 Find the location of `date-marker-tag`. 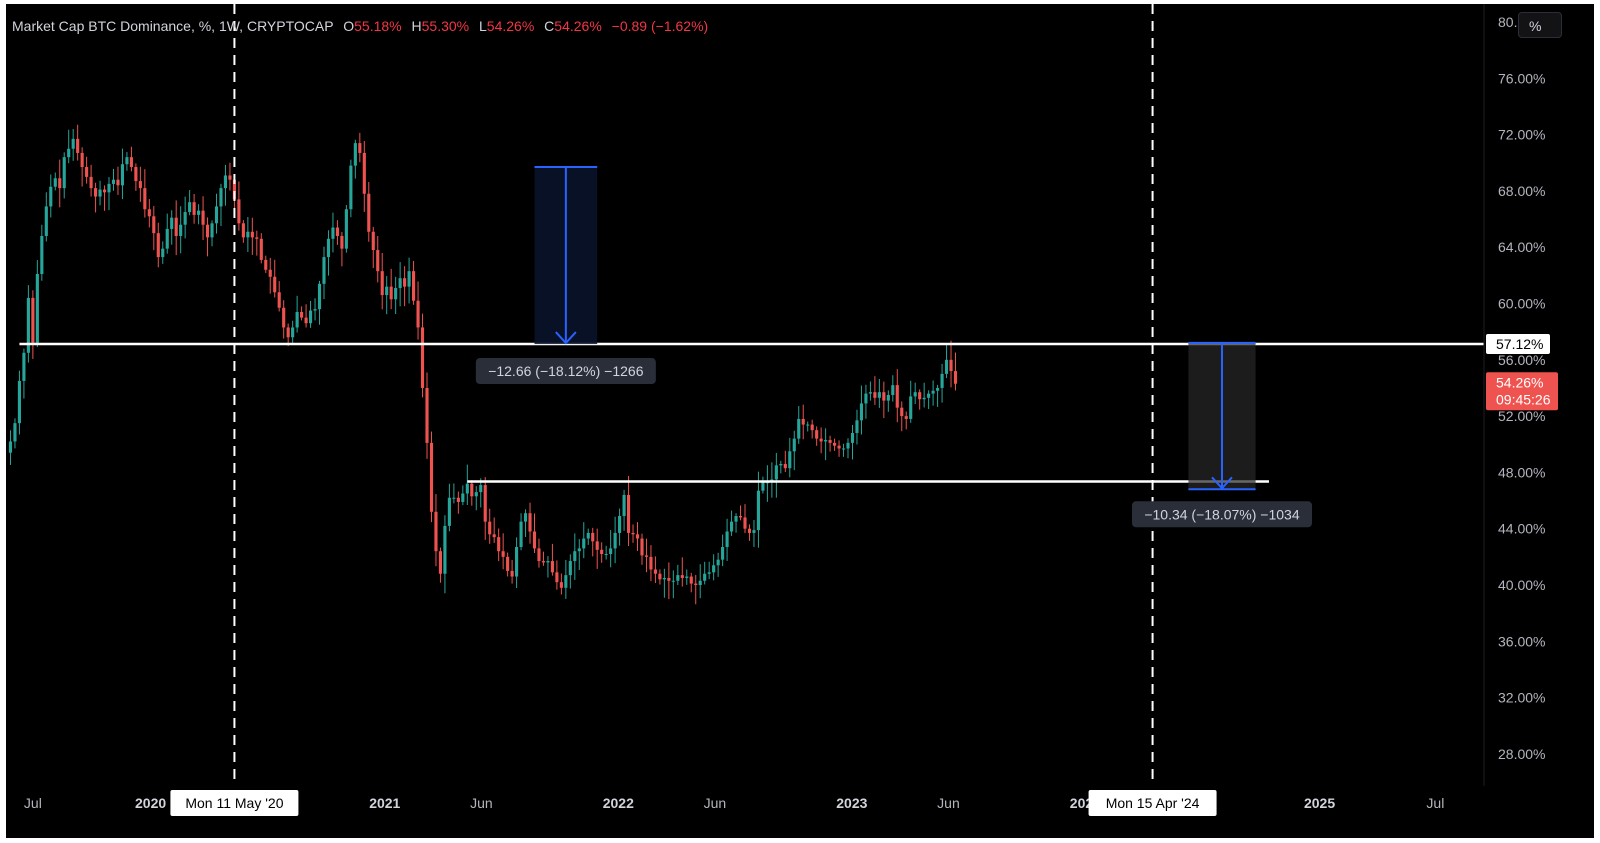

date-marker-tag is located at coordinates (1152, 803).